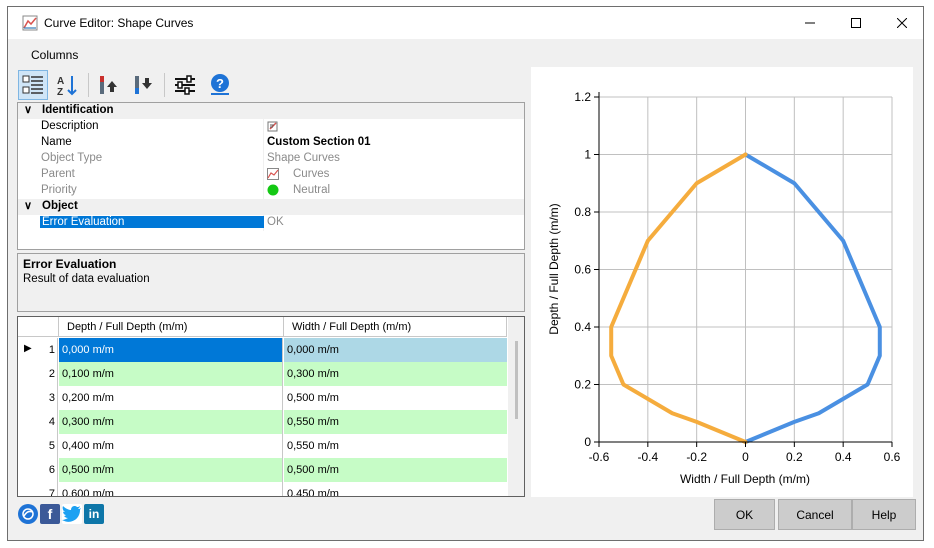 This screenshot has width=934, height=548. What do you see at coordinates (303, 158) in the screenshot?
I see `property-value: Shape Curves` at bounding box center [303, 158].